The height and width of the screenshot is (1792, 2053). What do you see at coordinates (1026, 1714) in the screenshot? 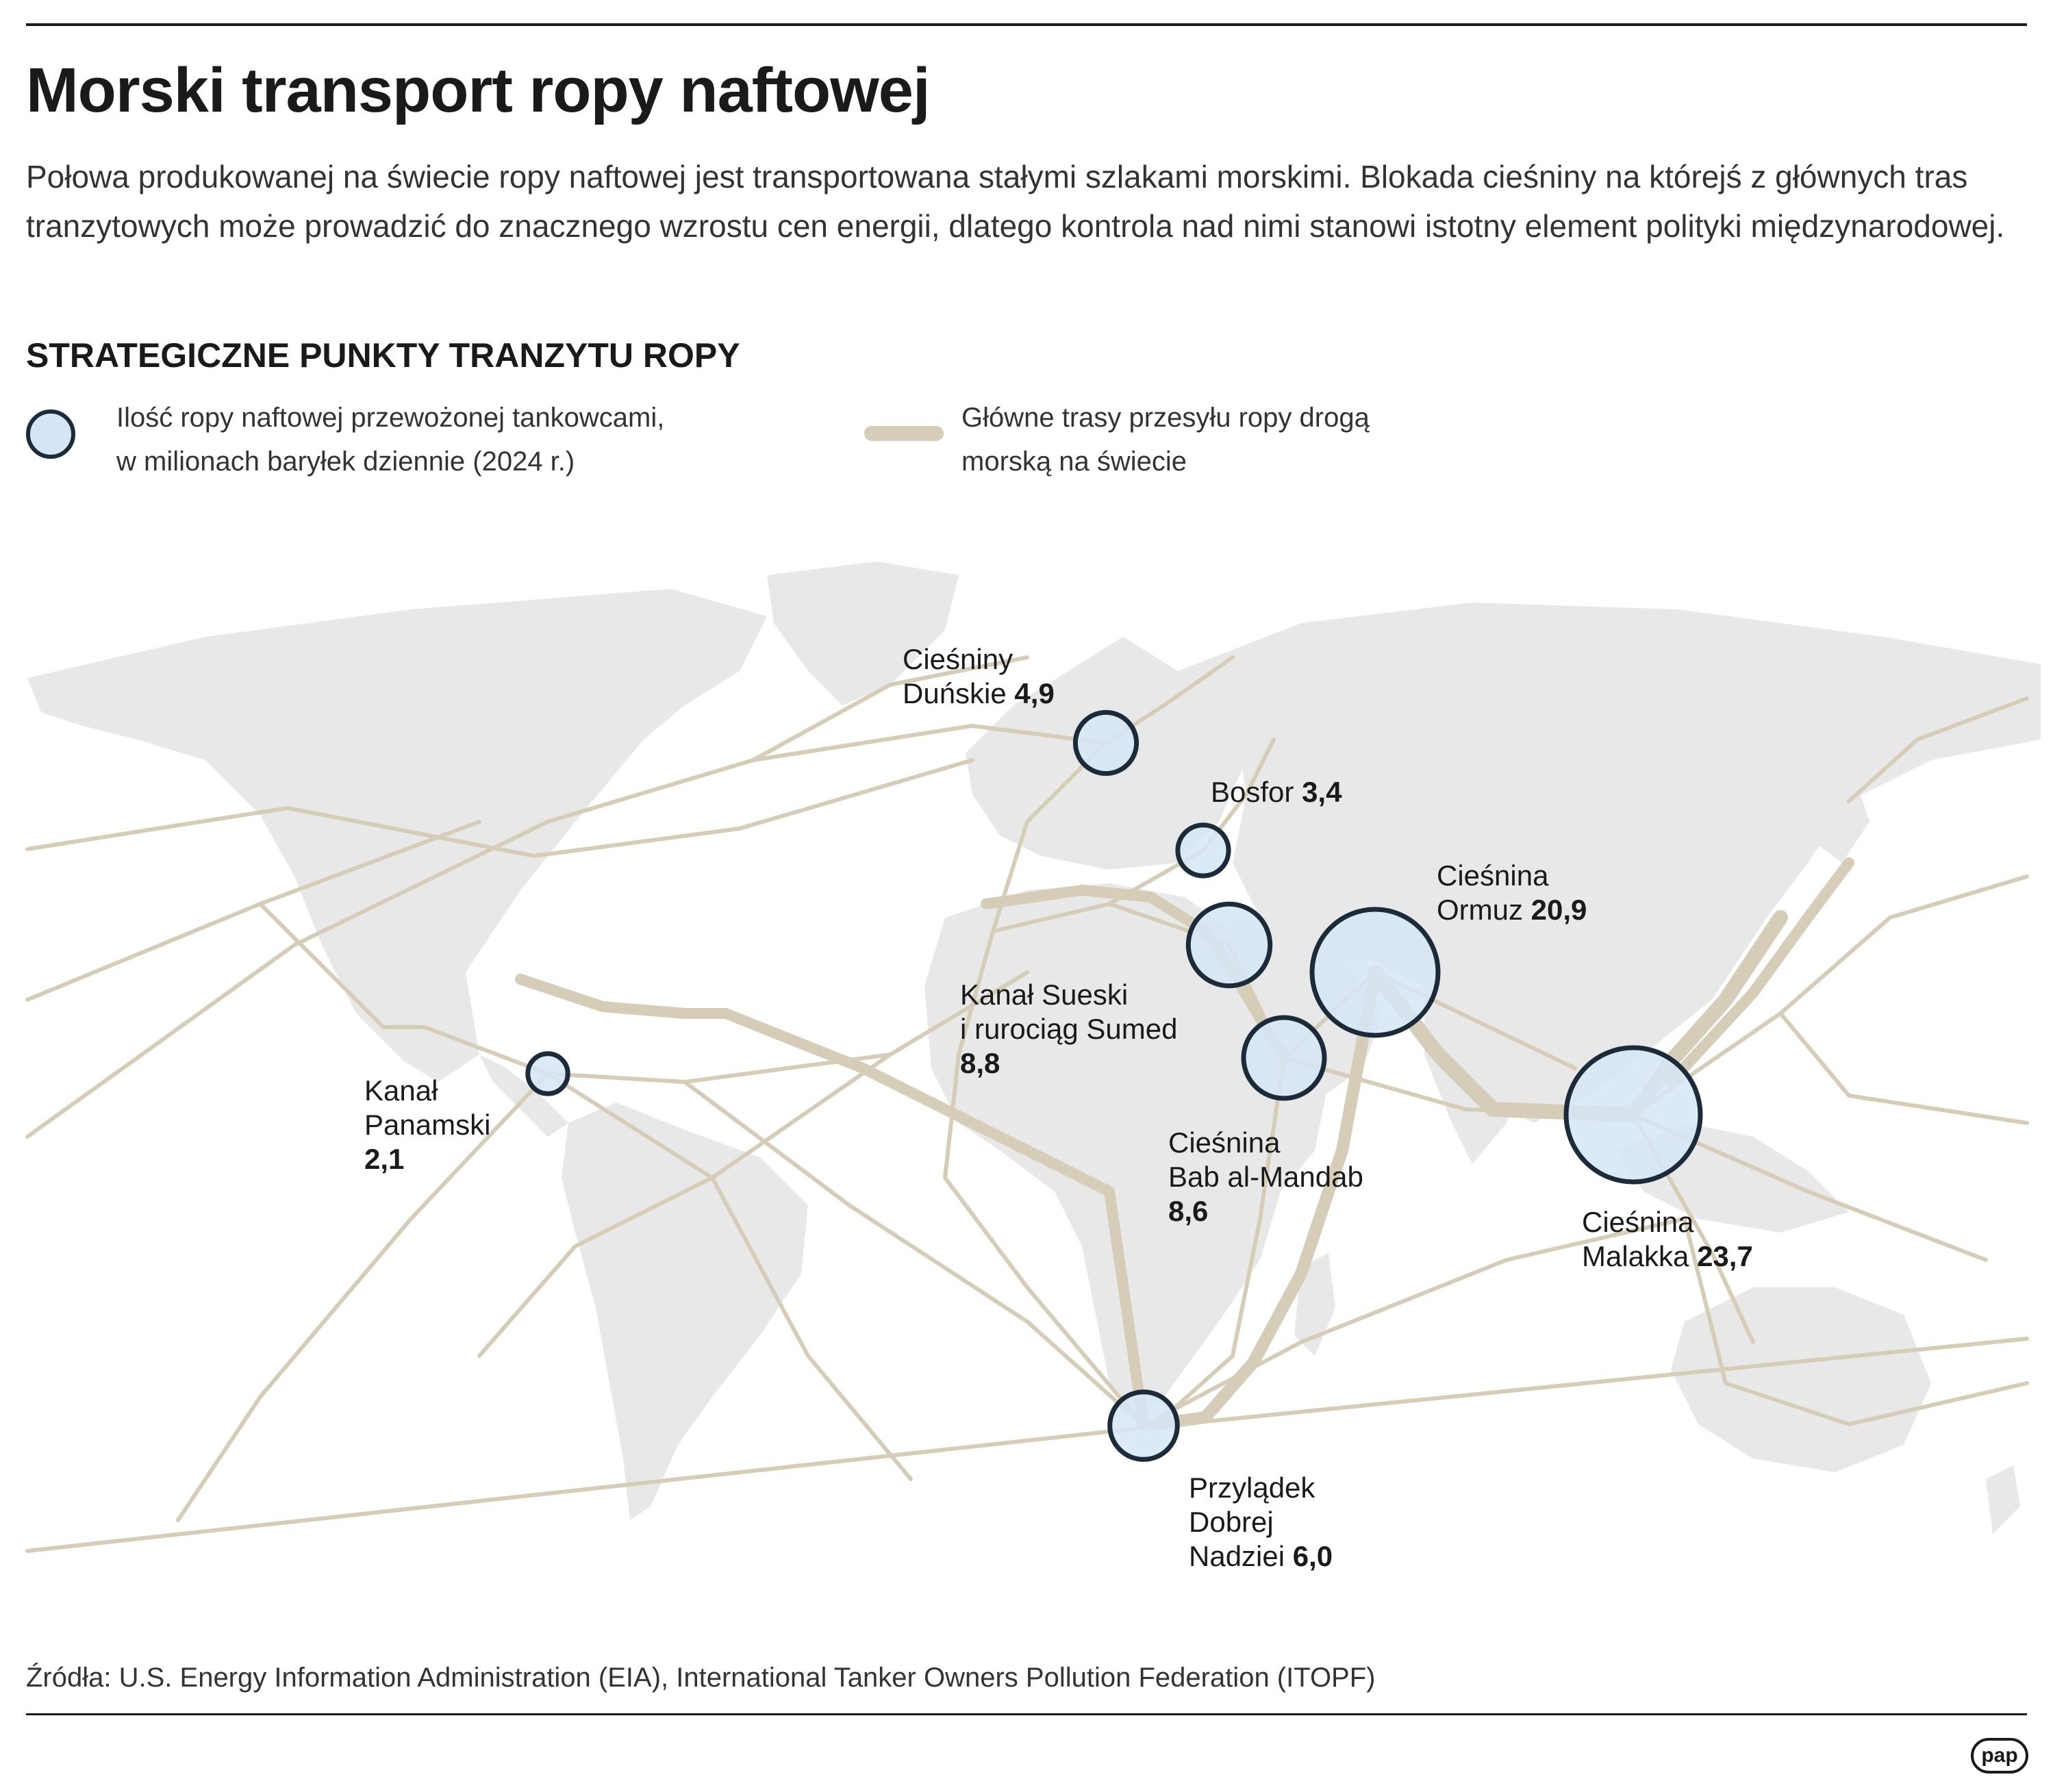
I see `bottom-rule` at bounding box center [1026, 1714].